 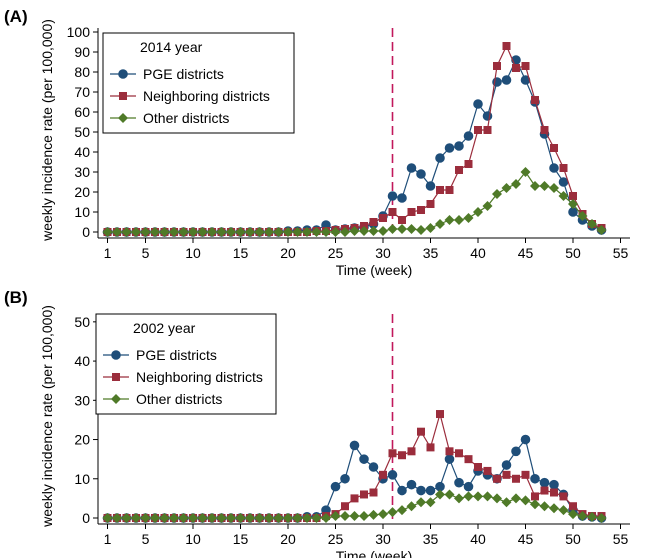 What do you see at coordinates (354, 478) in the screenshot?
I see `series-pge` at bounding box center [354, 478].